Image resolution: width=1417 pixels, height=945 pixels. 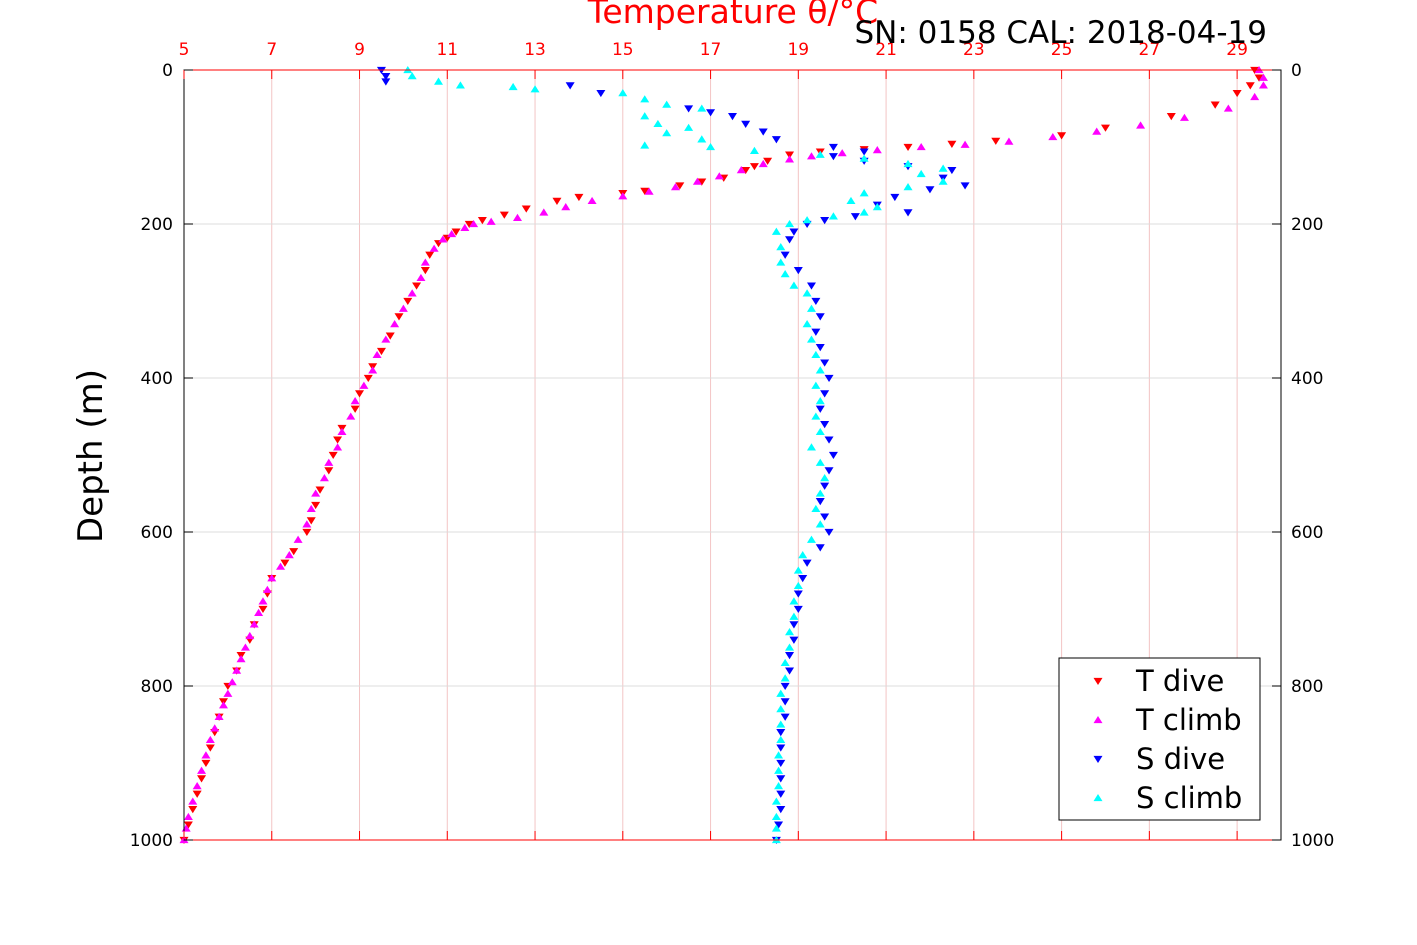 What do you see at coordinates (1062, 50) in the screenshot?
I see `x-top-tick-label: 25` at bounding box center [1062, 50].